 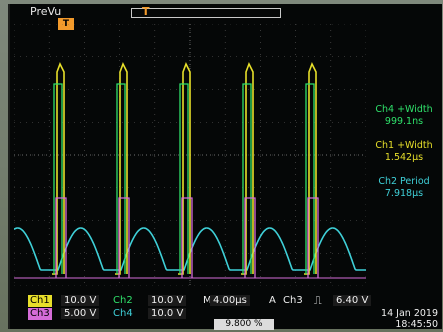 What do you see at coordinates (416, 324) in the screenshot?
I see `timestamp-time: 18:45:50` at bounding box center [416, 324].